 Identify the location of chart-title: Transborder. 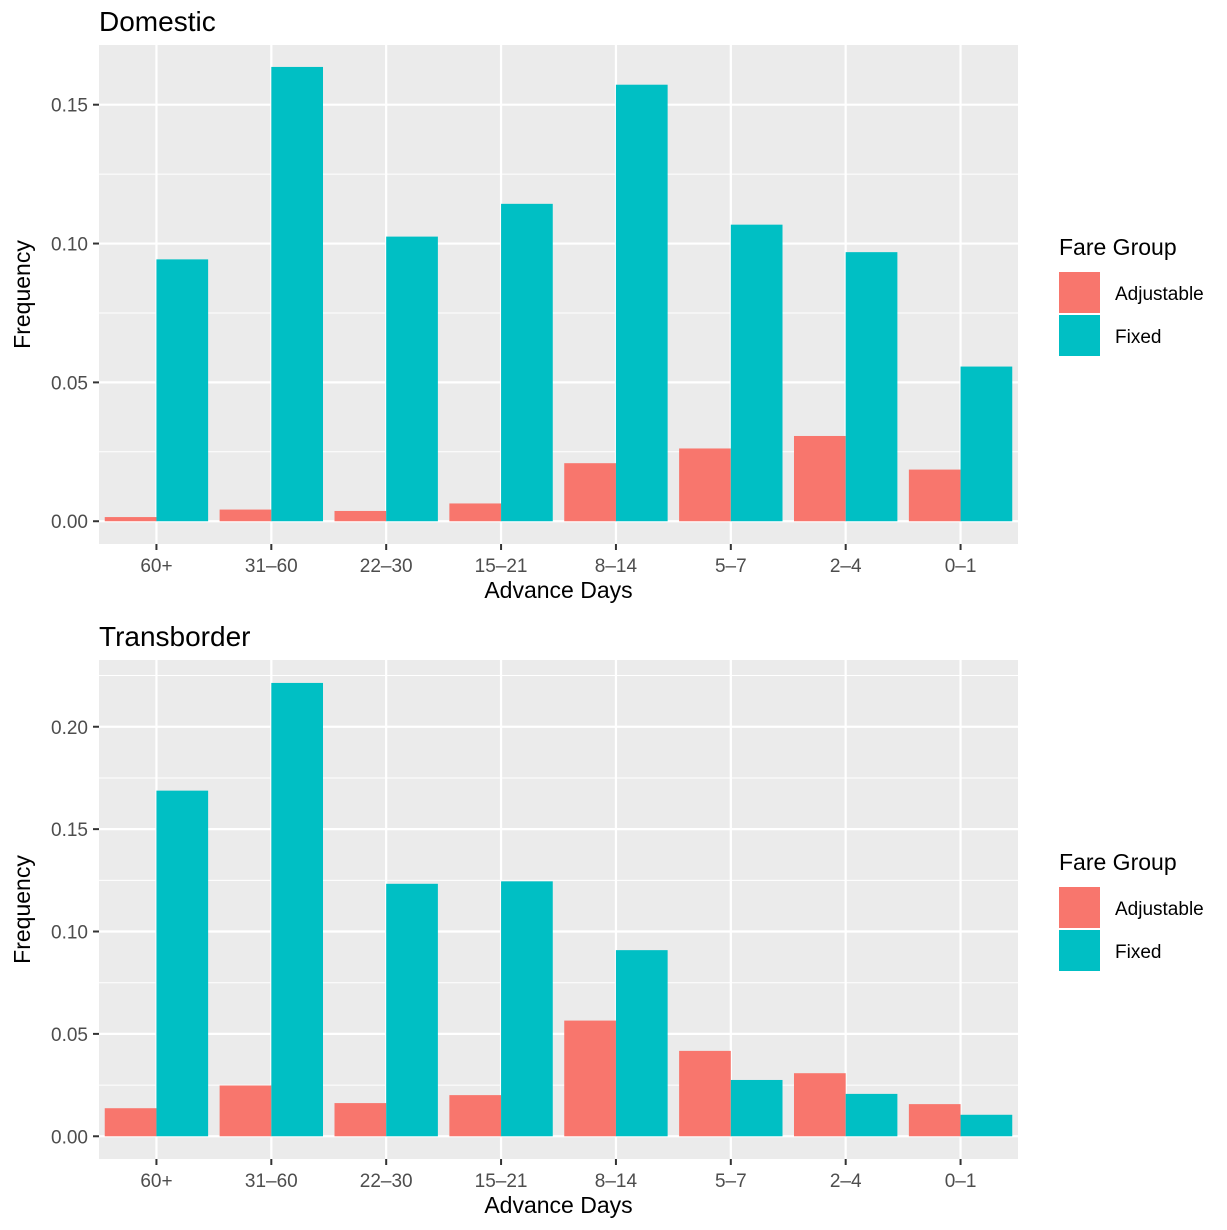
(174, 636).